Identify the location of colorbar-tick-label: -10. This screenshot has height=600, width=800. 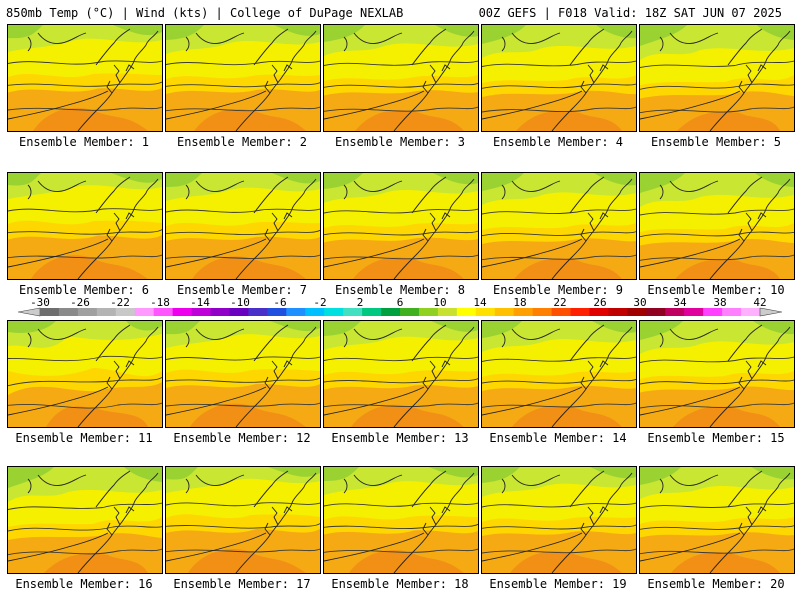
(240, 302).